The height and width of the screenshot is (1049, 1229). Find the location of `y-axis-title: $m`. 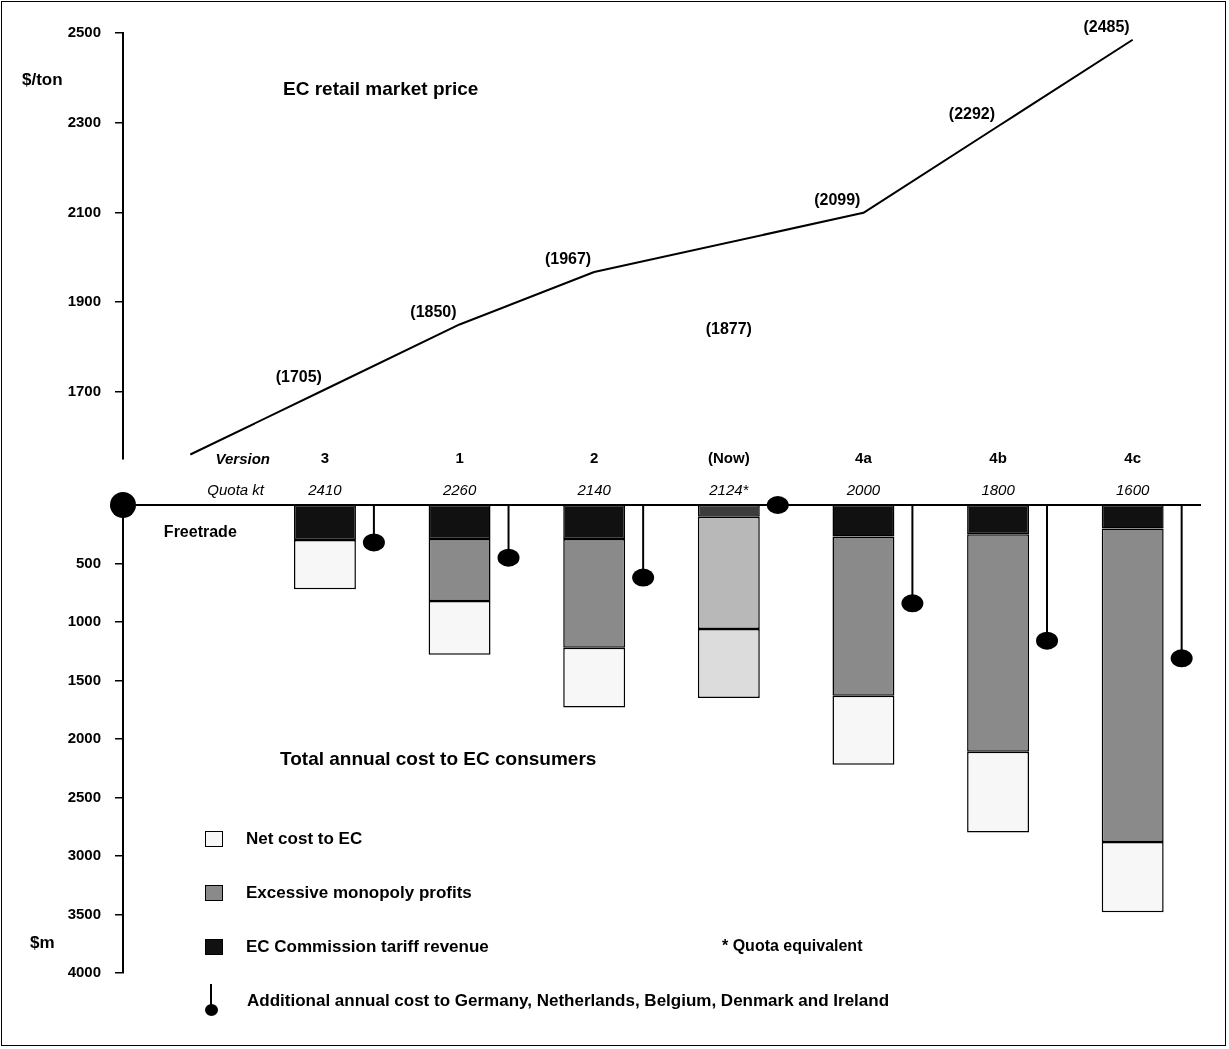

y-axis-title: $m is located at coordinates (42, 942).